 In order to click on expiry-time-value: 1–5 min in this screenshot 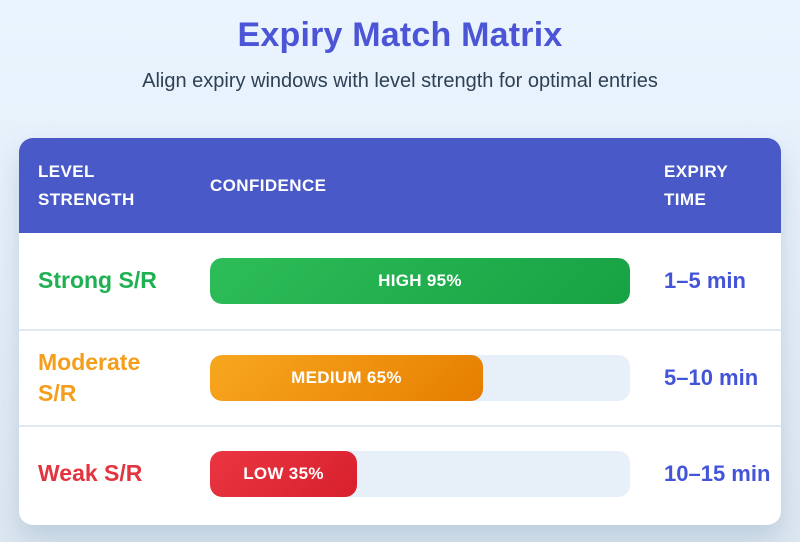, I will do `click(705, 280)`.